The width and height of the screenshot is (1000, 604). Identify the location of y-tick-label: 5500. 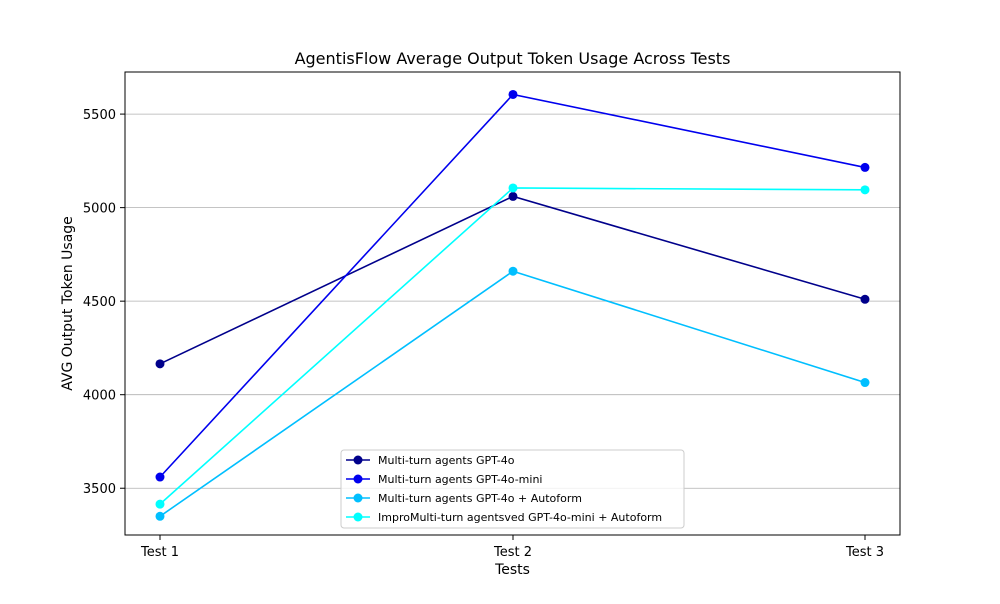
(99, 115).